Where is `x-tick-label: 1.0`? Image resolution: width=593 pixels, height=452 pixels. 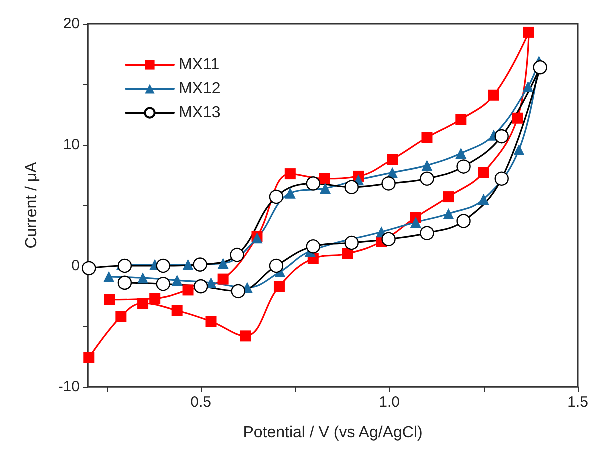 x-tick-label: 1.0 is located at coordinates (389, 402).